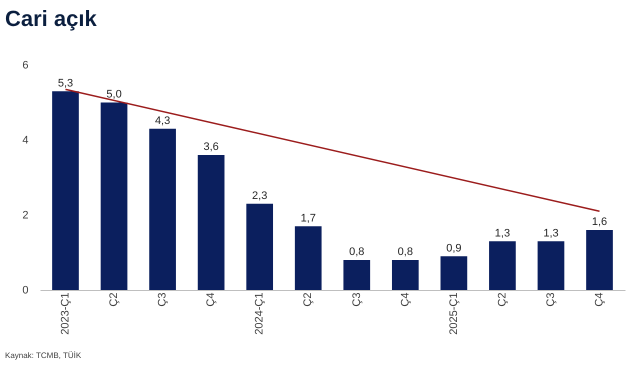  What do you see at coordinates (211, 147) in the screenshot?
I see `data-label: 3,6` at bounding box center [211, 147].